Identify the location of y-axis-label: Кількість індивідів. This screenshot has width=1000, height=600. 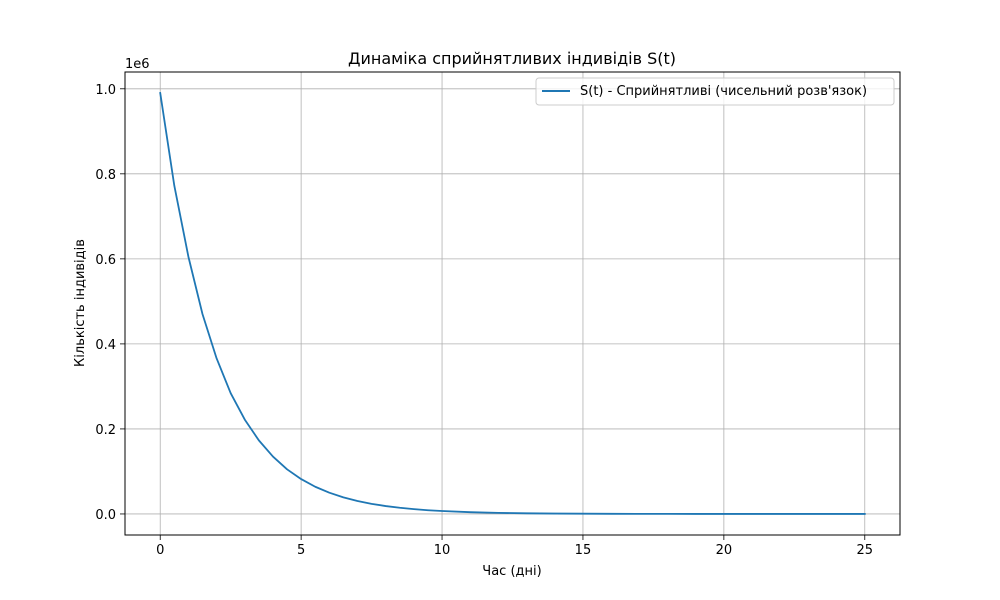
(80, 303).